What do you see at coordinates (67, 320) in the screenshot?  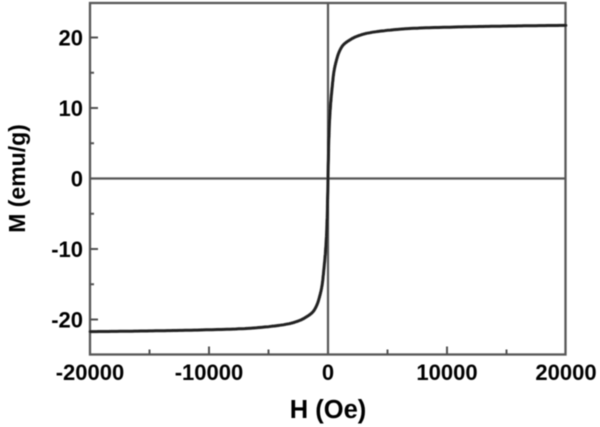 I see `svg-text: -20` at bounding box center [67, 320].